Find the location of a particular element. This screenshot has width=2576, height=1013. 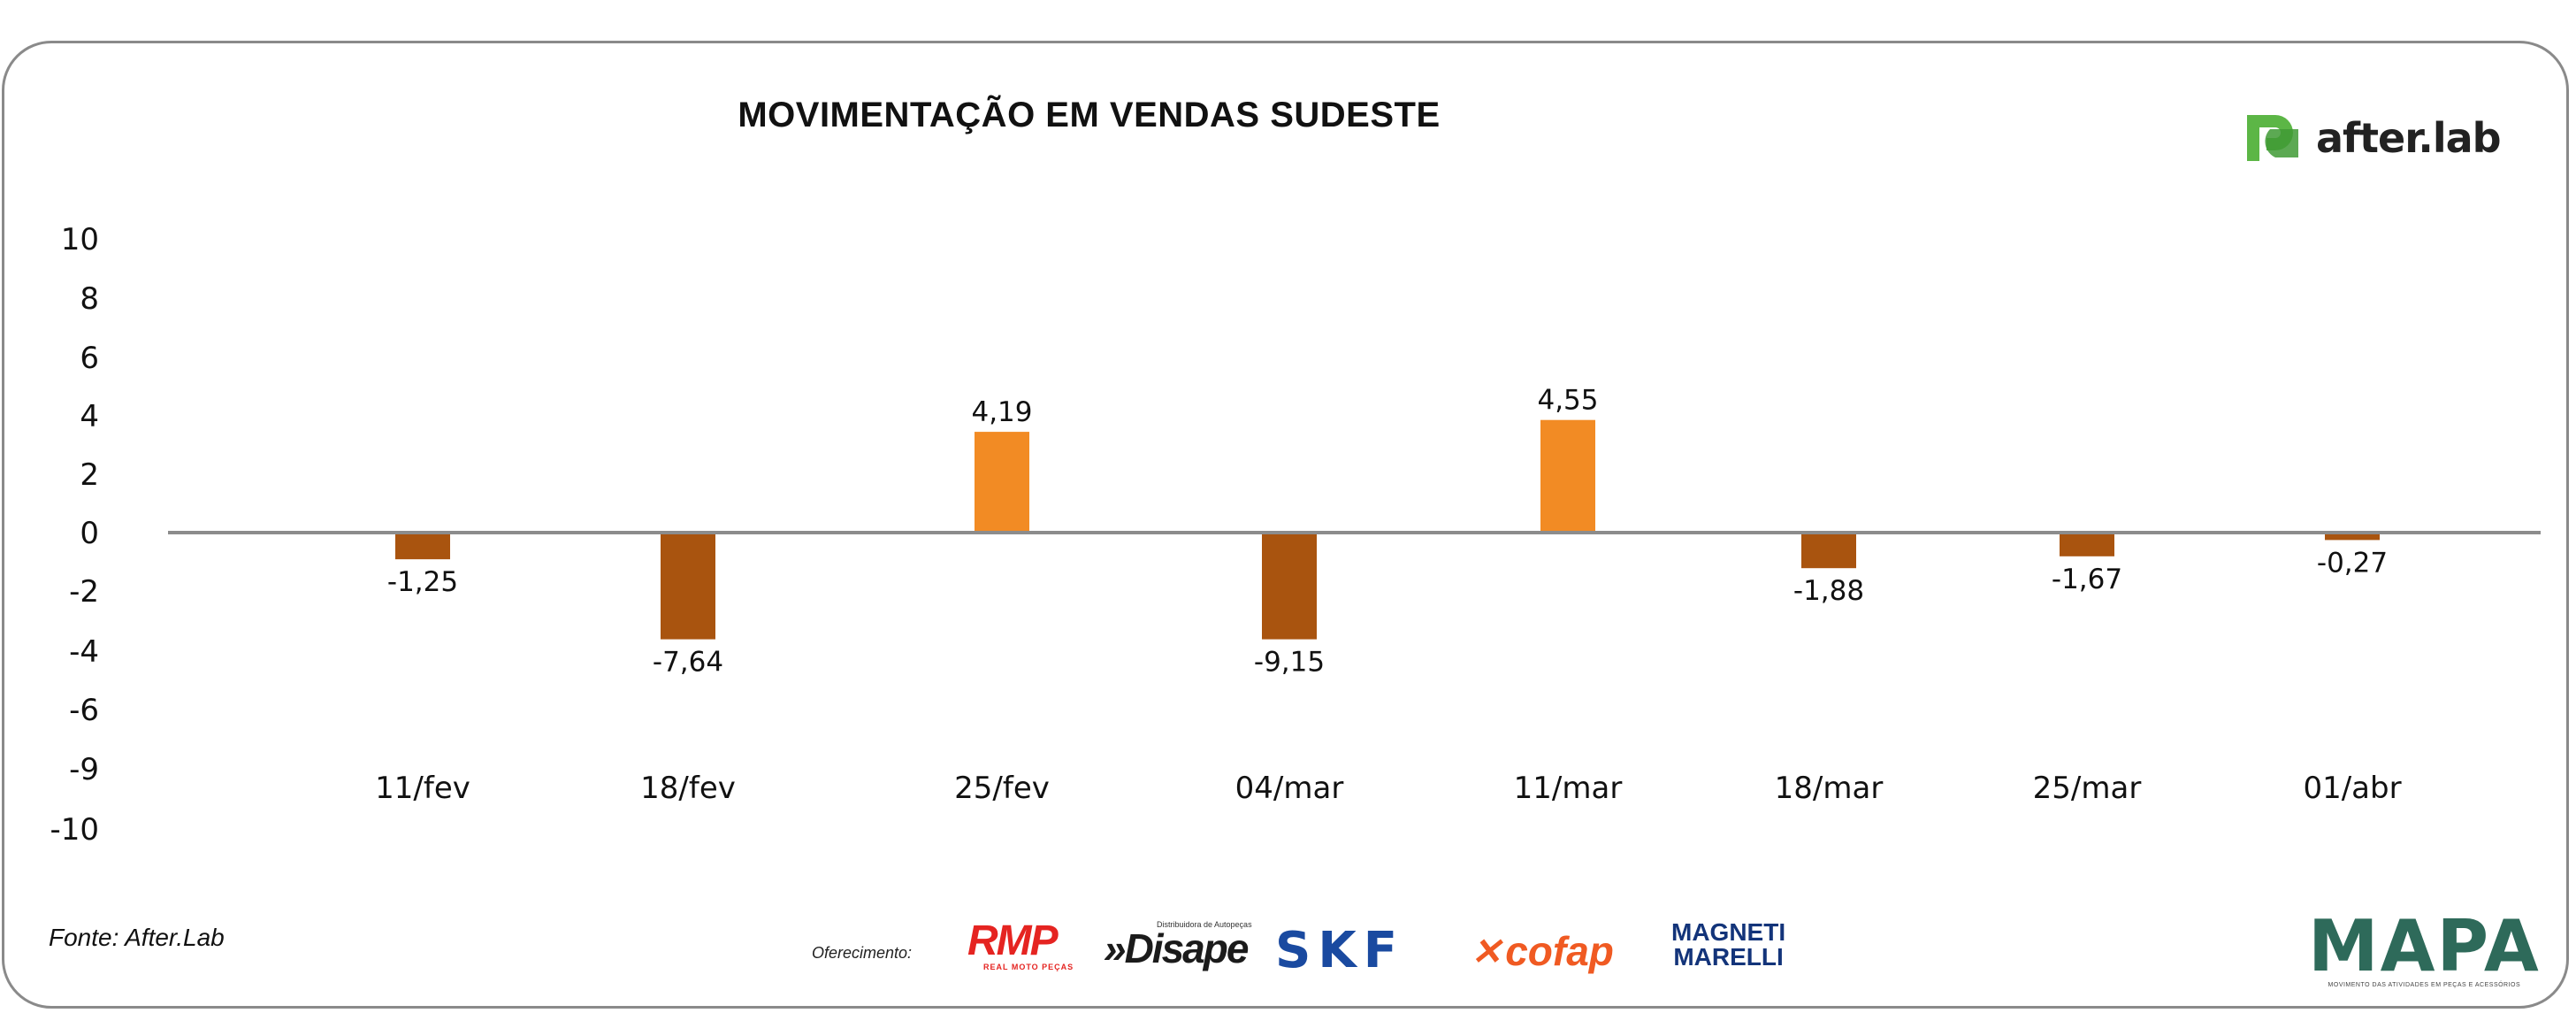

y-tick-label: -2 is located at coordinates (84, 592).